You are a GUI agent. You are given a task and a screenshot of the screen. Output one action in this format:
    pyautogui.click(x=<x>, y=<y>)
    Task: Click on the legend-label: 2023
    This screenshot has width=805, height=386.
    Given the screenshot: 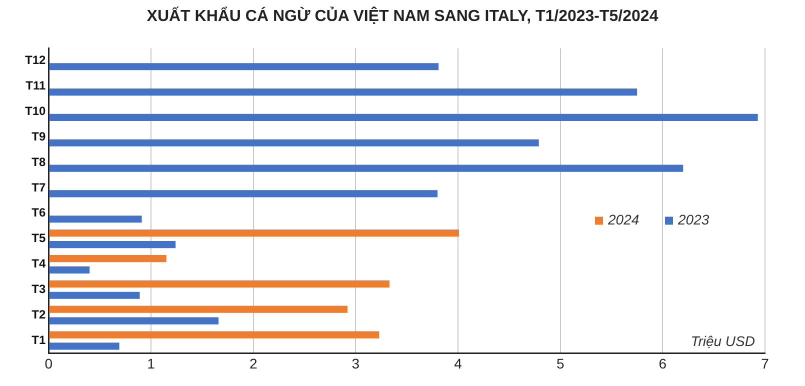 What is the action you would take?
    pyautogui.click(x=693, y=220)
    